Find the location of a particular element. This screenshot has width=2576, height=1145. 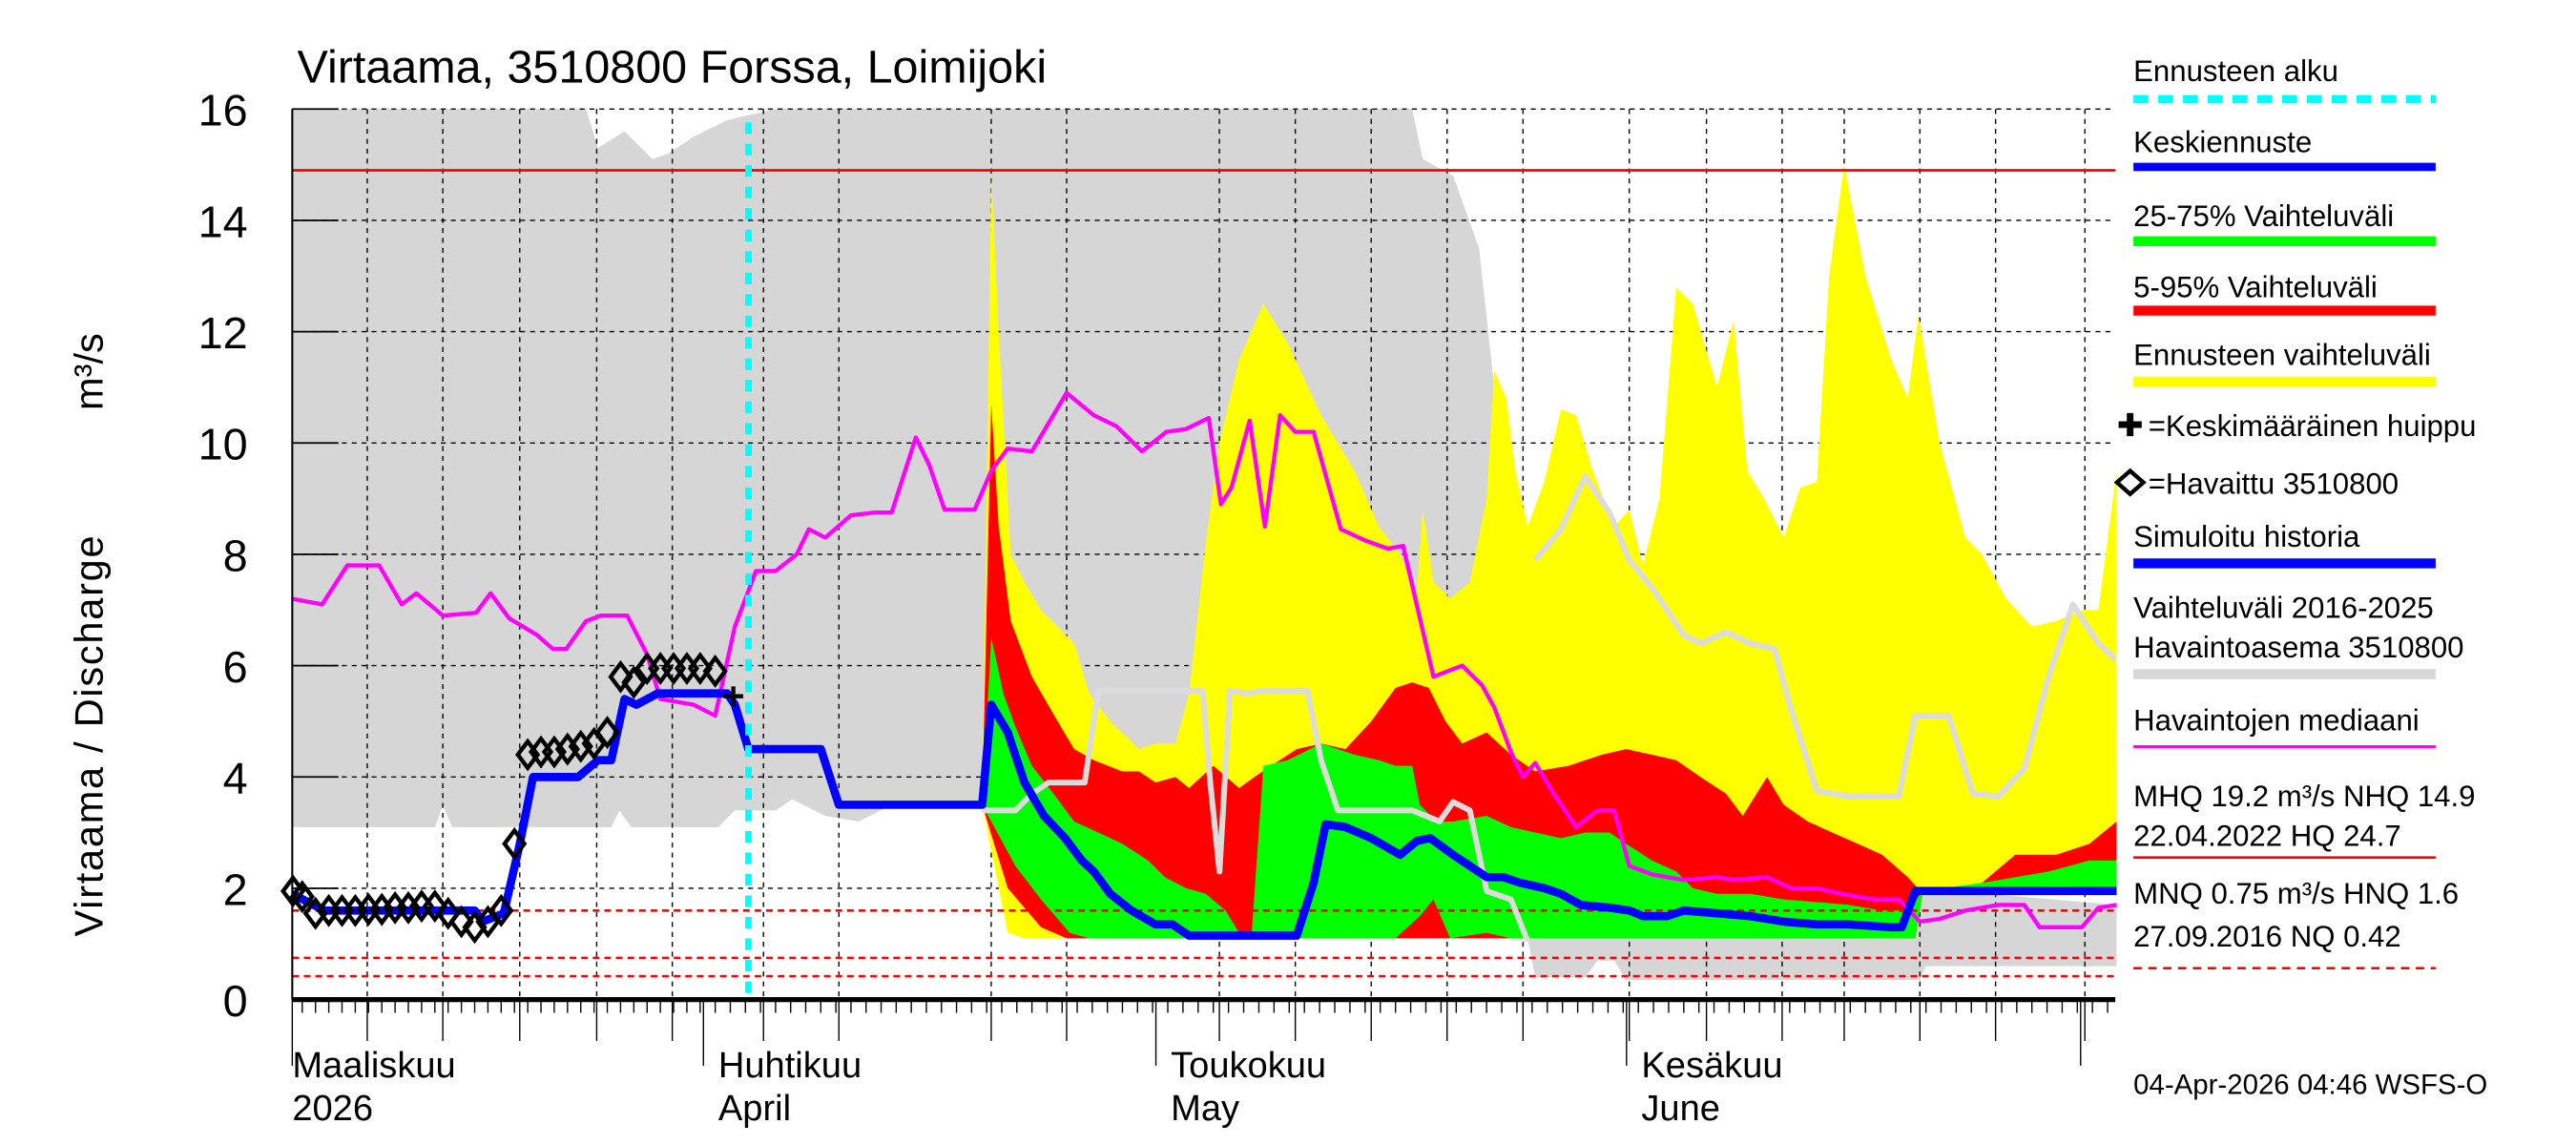

legend-simulated: Simuloitu historia is located at coordinates (2246, 536).